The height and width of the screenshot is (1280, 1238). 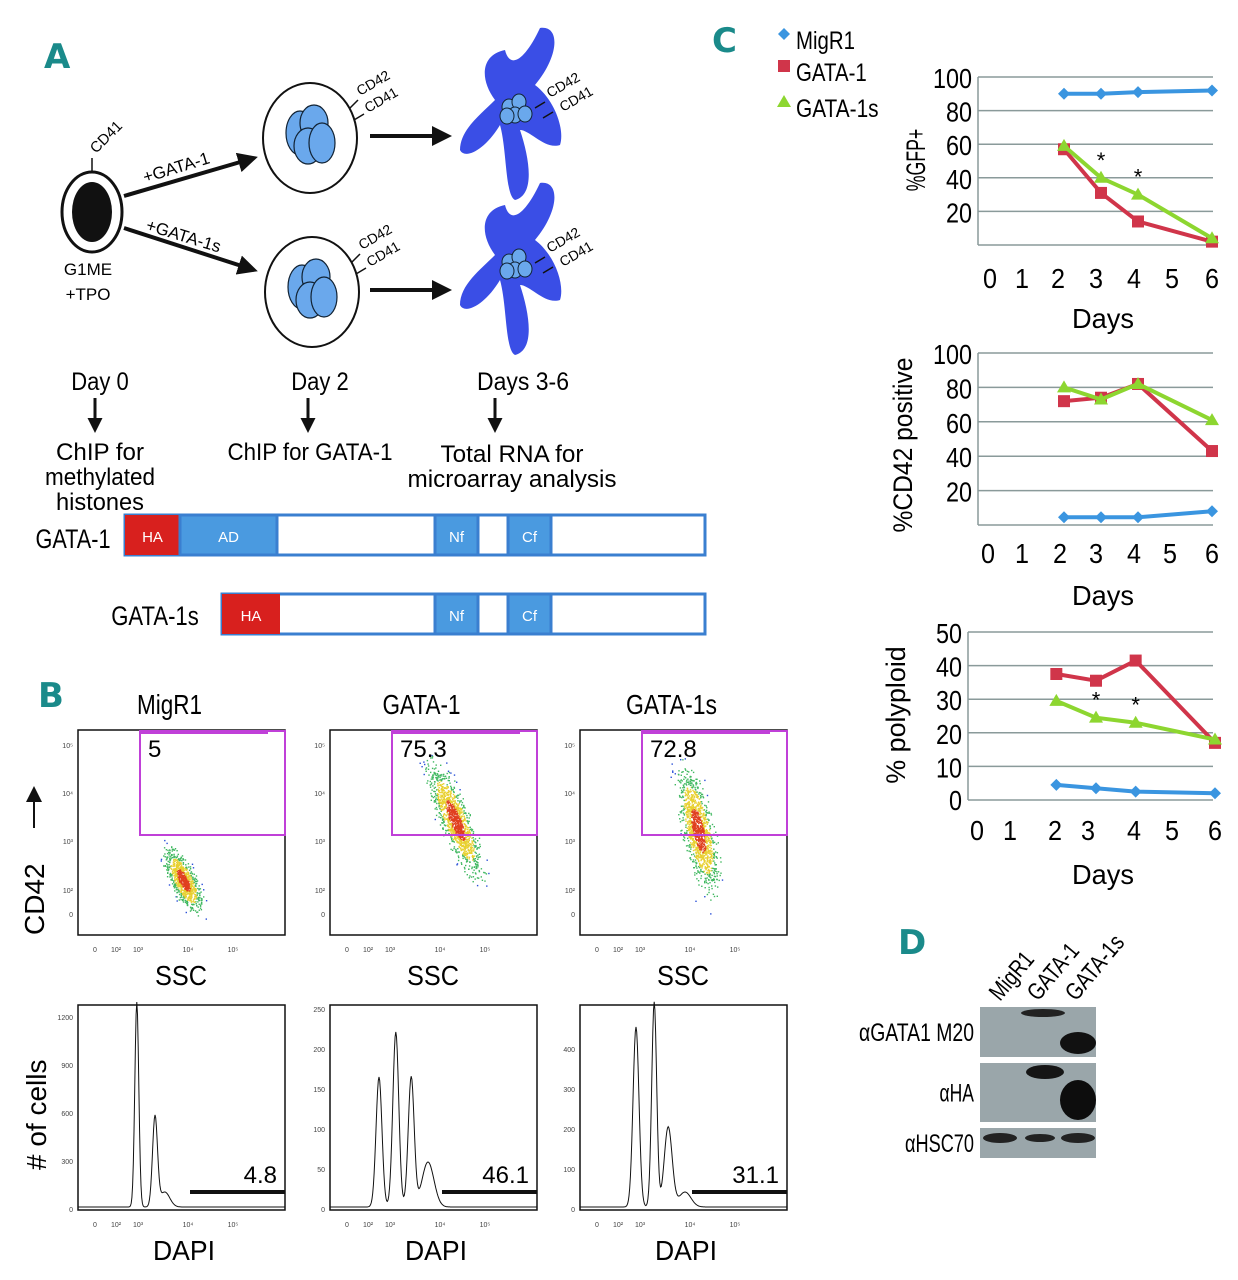 I want to click on antibody-label: αHSC70, so click(x=939, y=1144).